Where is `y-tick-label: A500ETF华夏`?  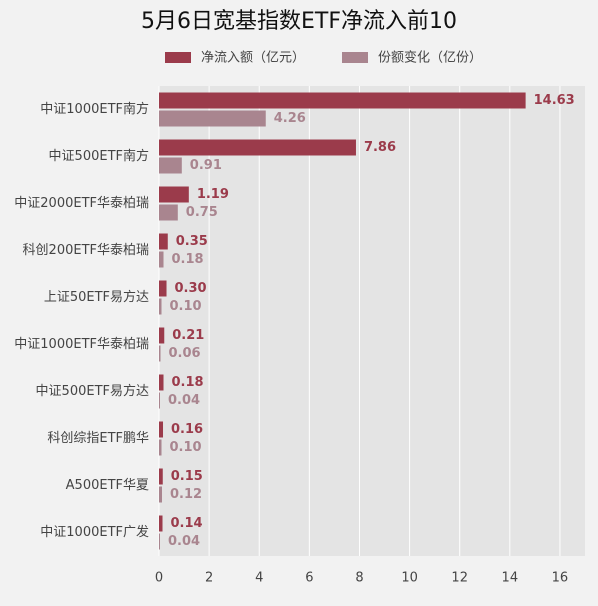 y-tick-label: A500ETF华夏 is located at coordinates (107, 485).